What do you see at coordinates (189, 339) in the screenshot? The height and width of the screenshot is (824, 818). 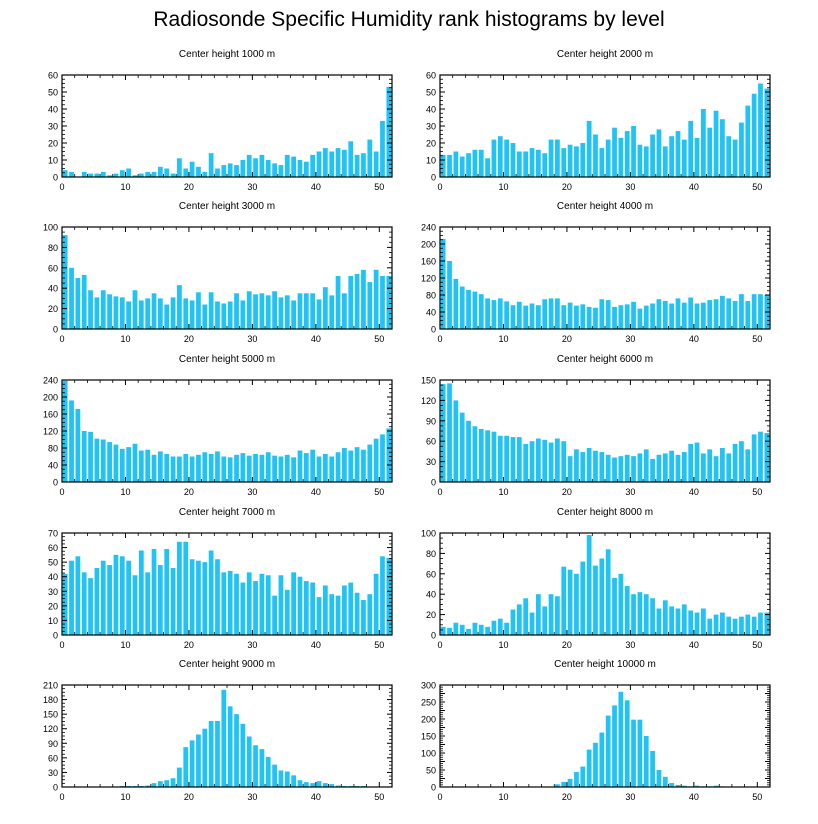 I see `x-tick-label: 20` at bounding box center [189, 339].